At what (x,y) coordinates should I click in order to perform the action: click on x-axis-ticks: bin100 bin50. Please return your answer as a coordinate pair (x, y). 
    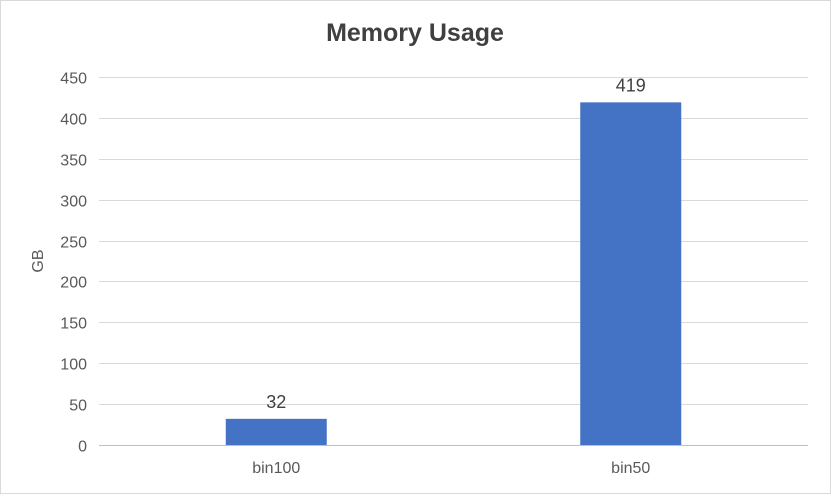
    Looking at the image, I should click on (451, 468).